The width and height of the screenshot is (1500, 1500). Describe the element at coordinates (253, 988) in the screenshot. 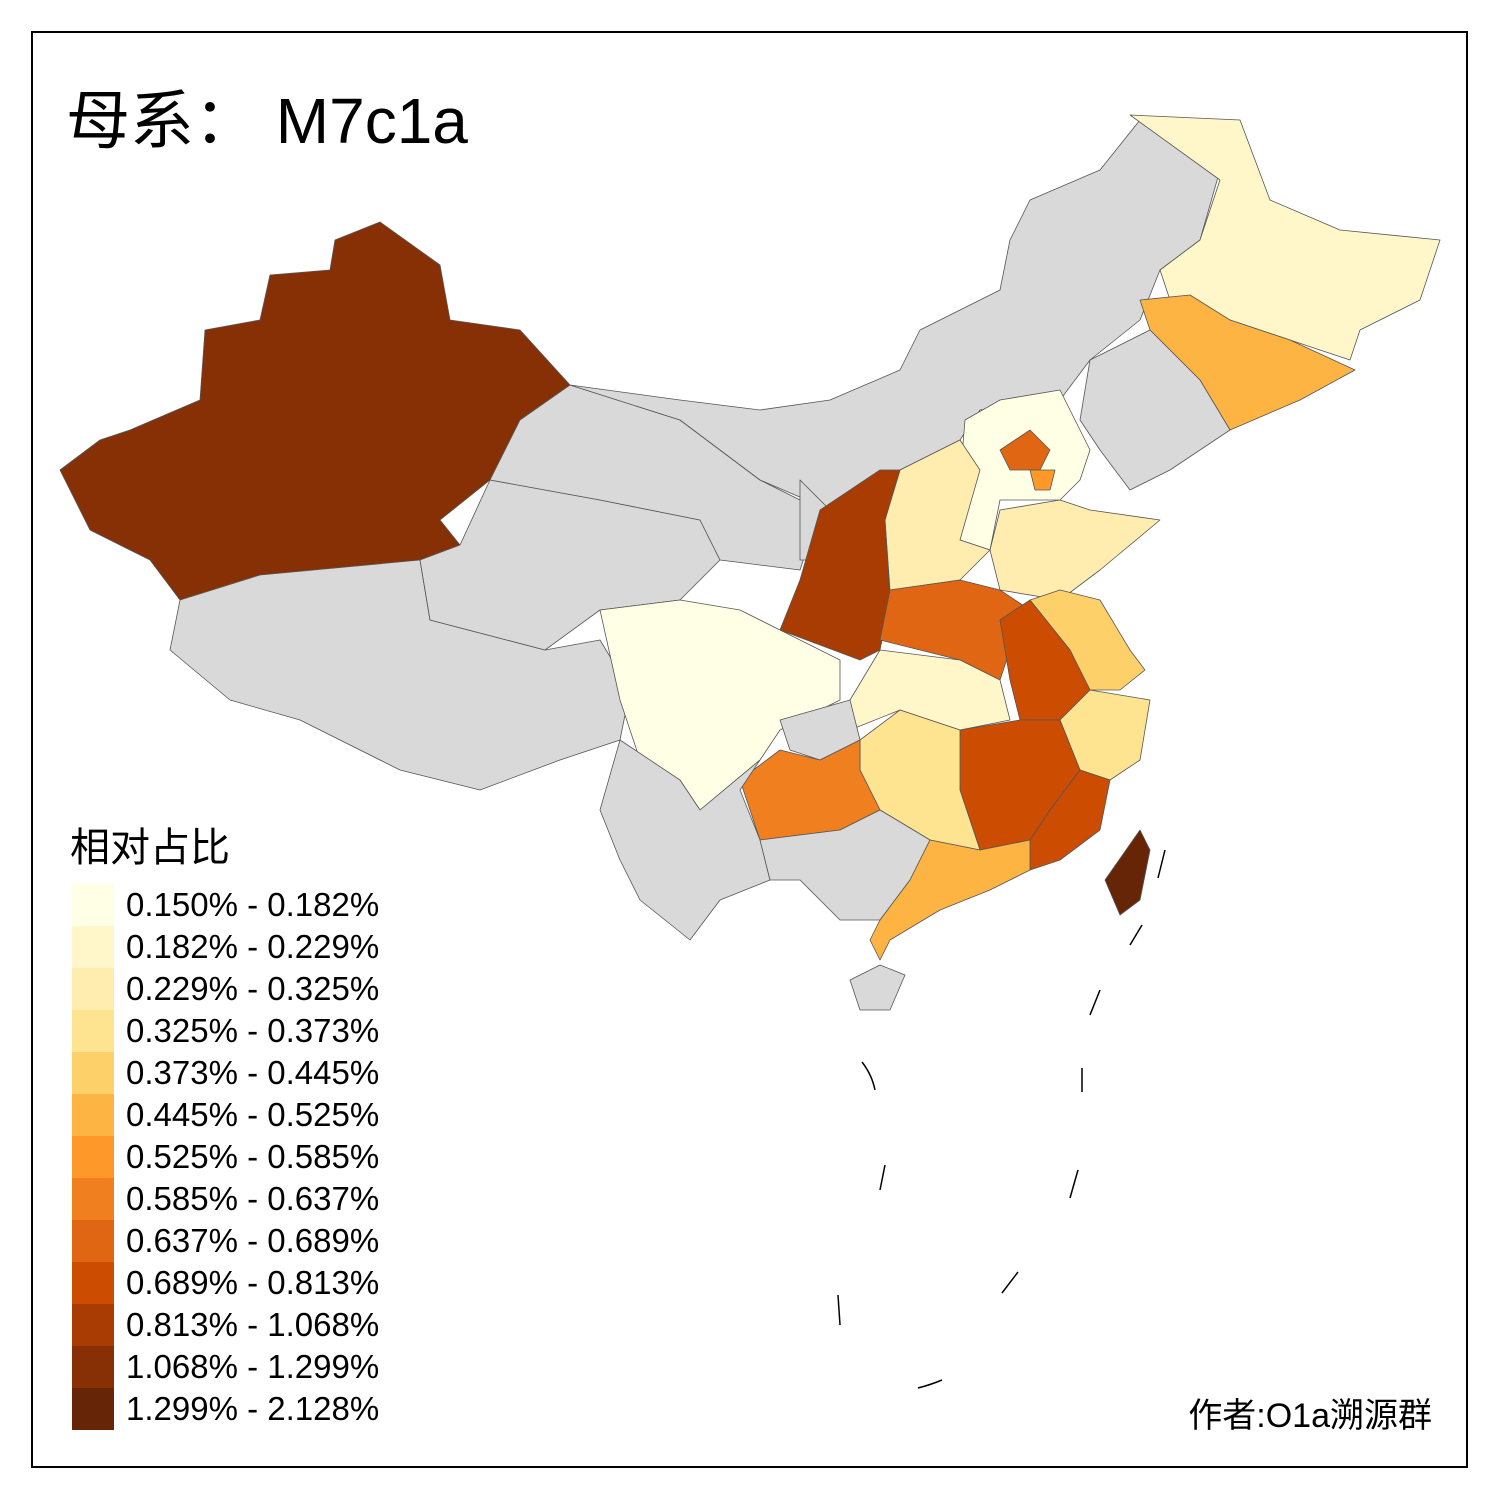

I see `legend-label: 0.229% - 0.325%` at that location.